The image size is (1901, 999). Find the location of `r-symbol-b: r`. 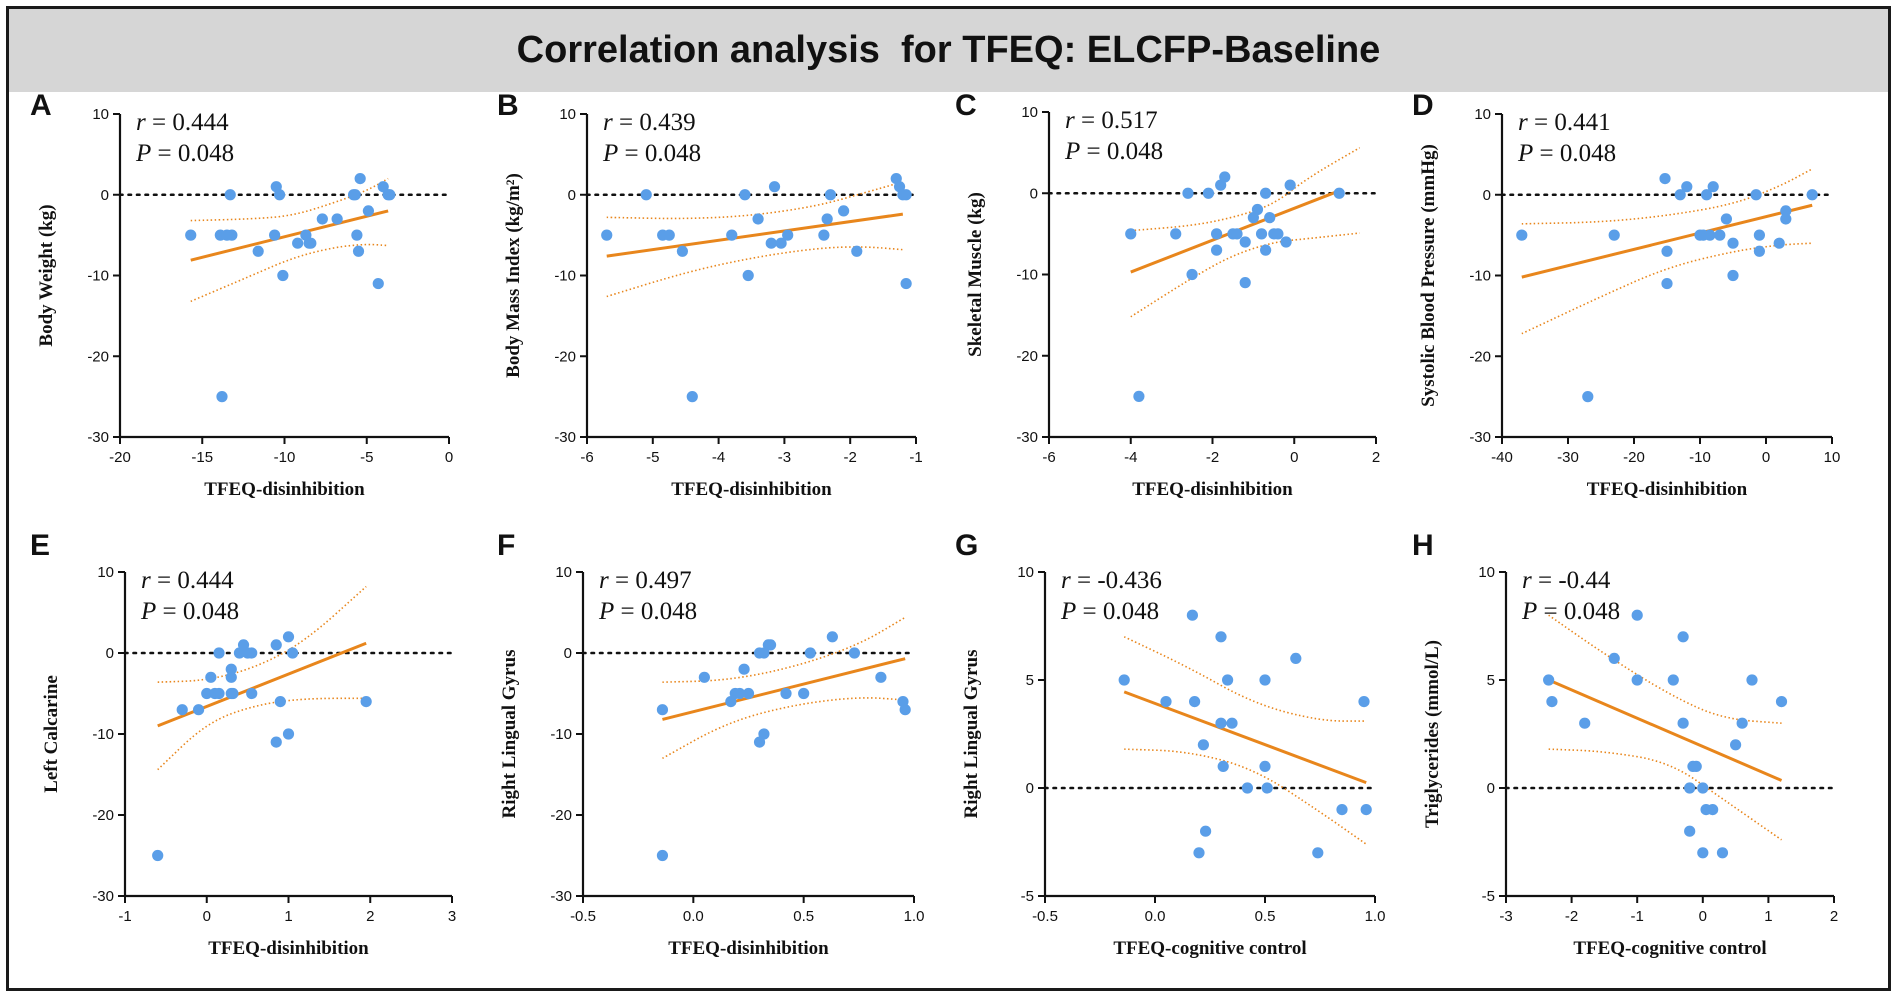

r-symbol-b: r is located at coordinates (608, 122).